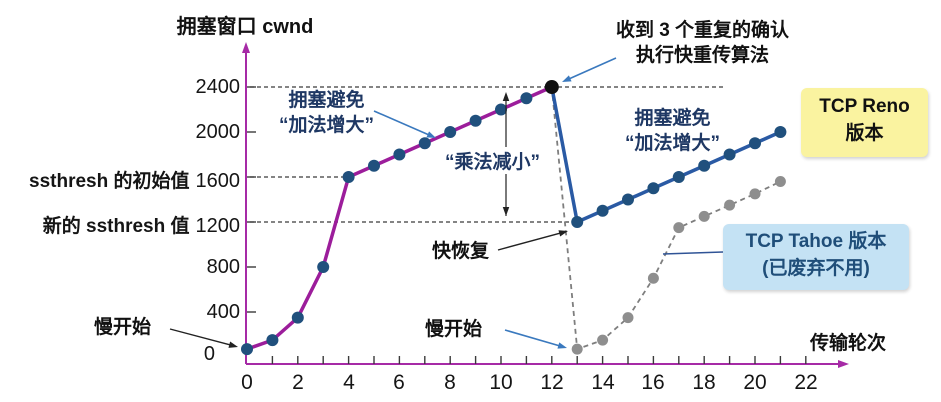  I want to click on x-tick-label-12: 12, so click(552, 382).